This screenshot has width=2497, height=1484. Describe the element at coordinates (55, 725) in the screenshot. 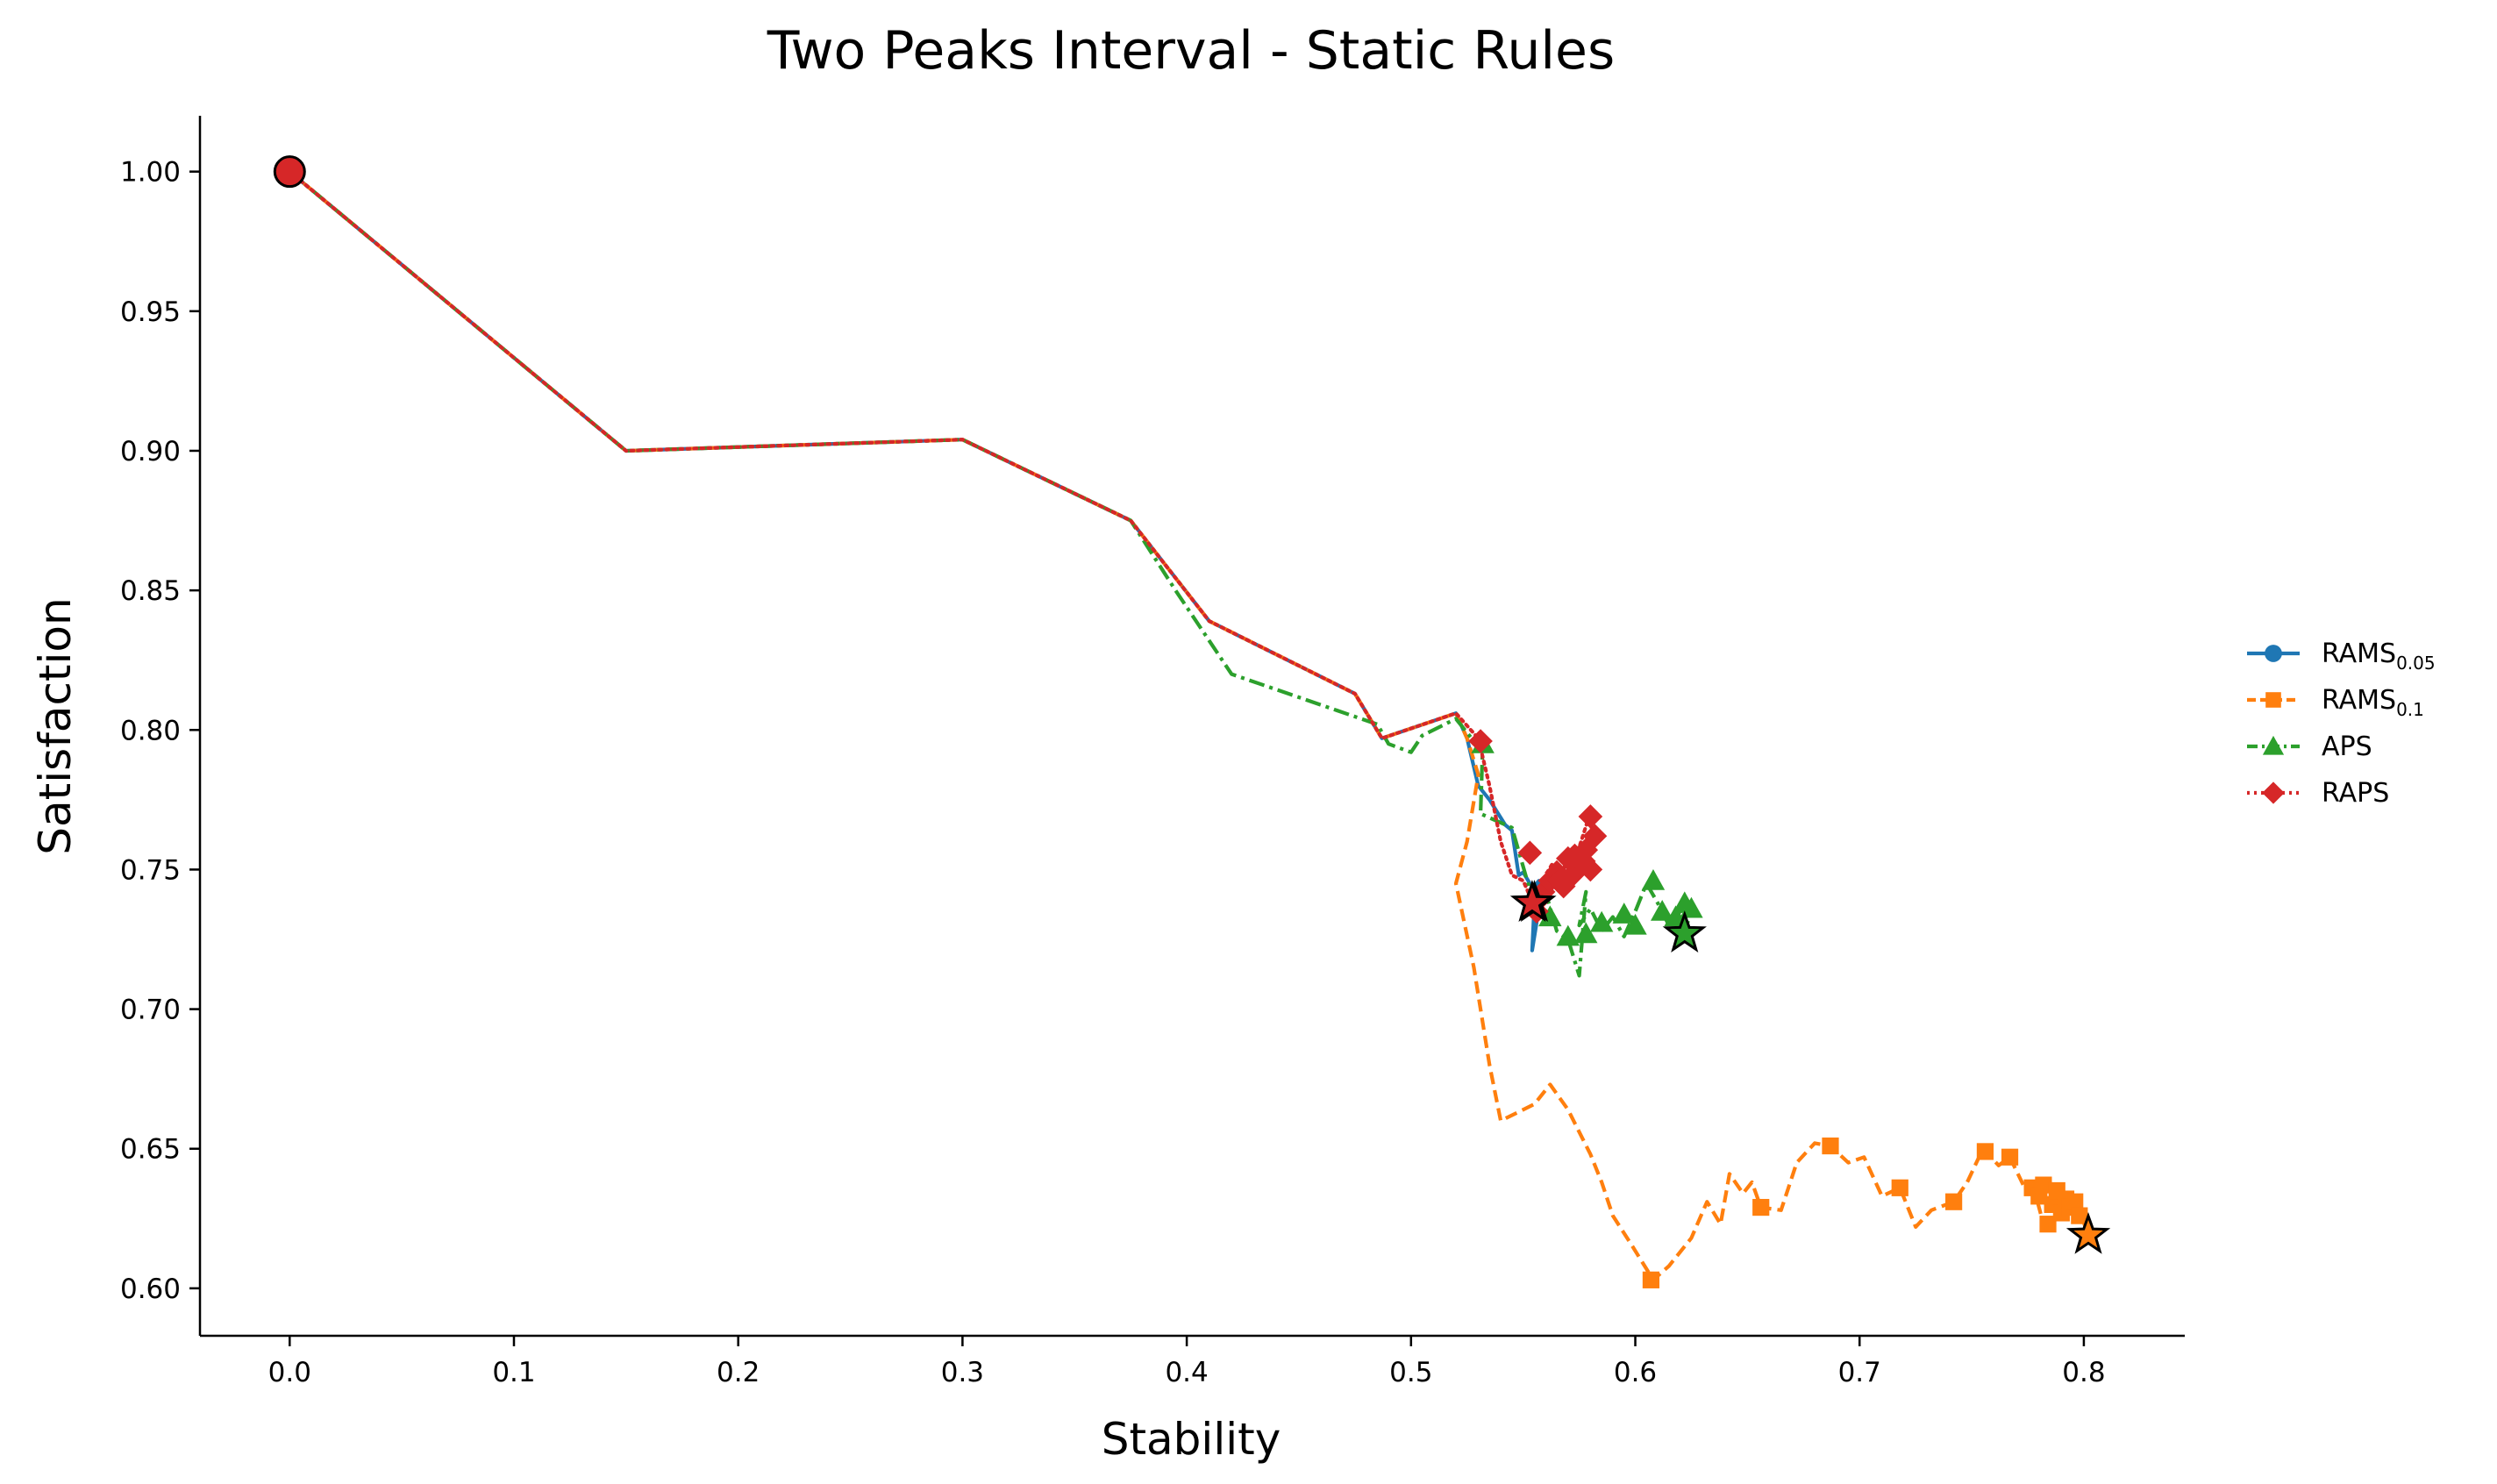

I see `y-axis-label: Satisfaction` at that location.